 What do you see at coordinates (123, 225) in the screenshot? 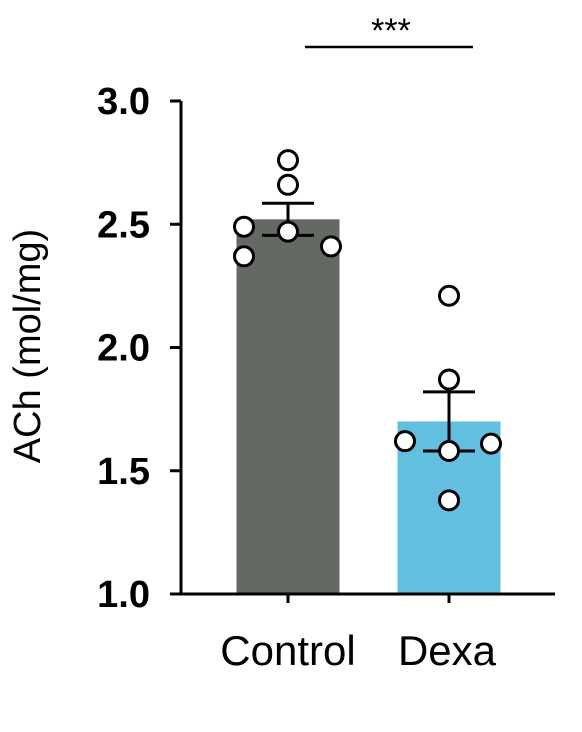
I see `y-tick-label: 2.5` at bounding box center [123, 225].